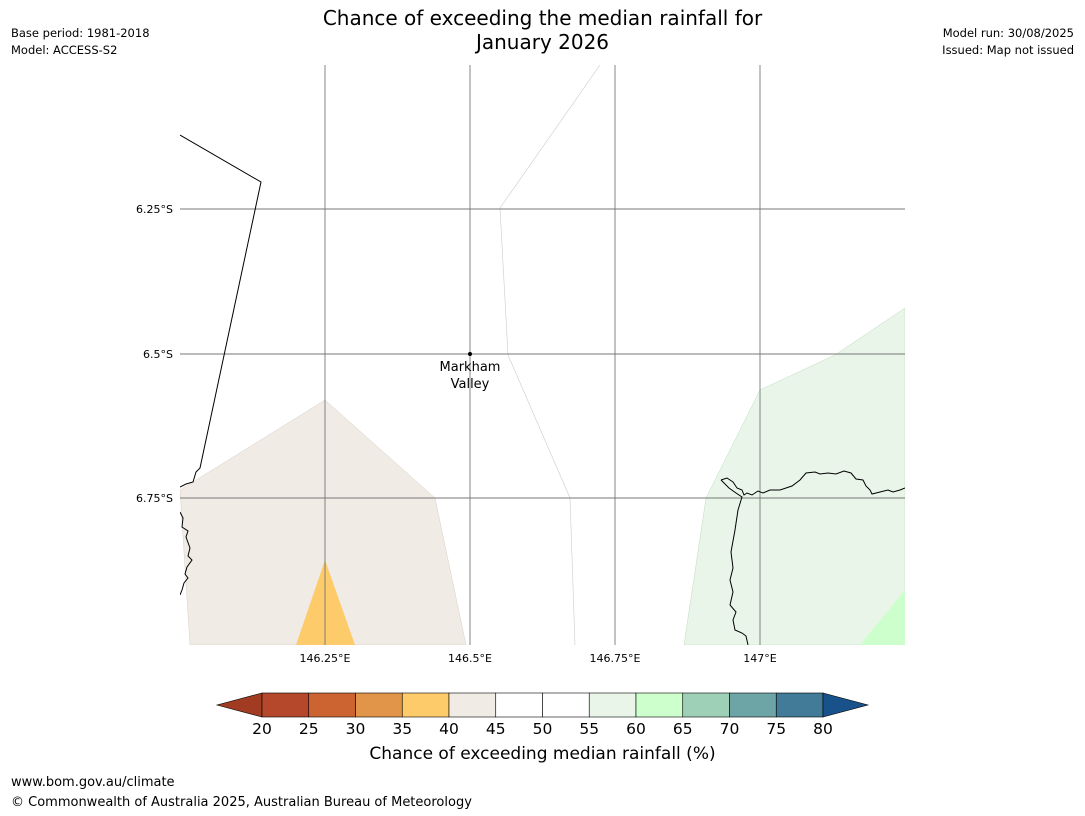  What do you see at coordinates (812, 483) in the screenshot?
I see `coastline-east` at bounding box center [812, 483].